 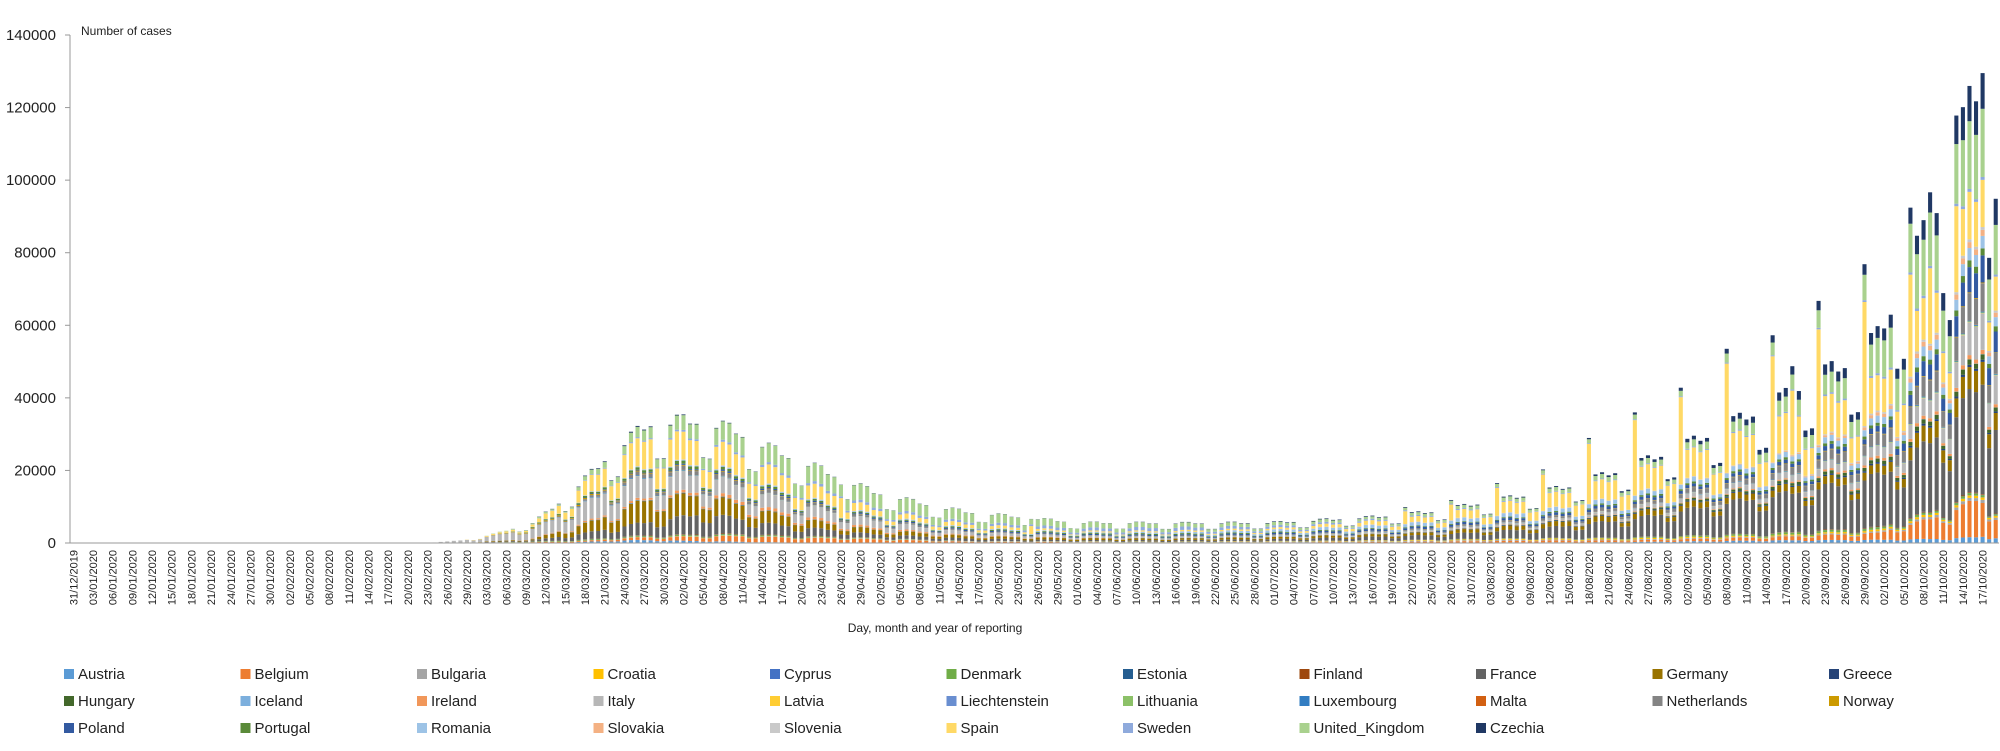 What do you see at coordinates (676, 471) in the screenshot?
I see `bar-segment-luxembourg` at bounding box center [676, 471].